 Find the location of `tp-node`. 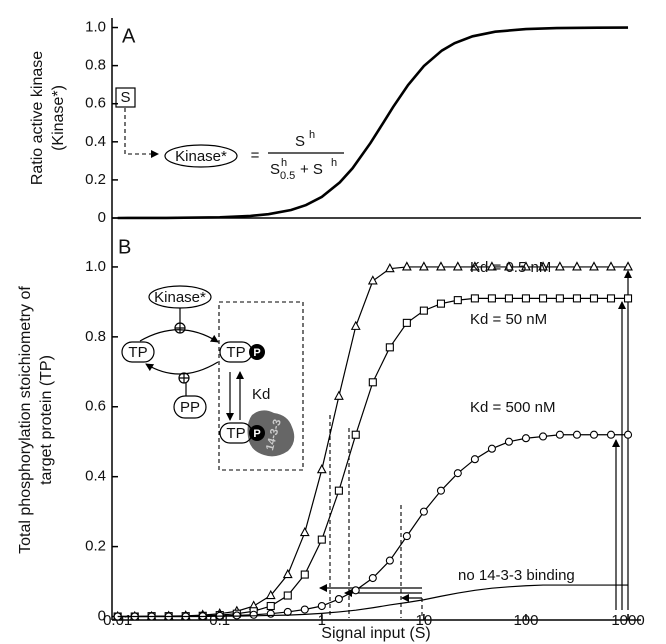

tp-node is located at coordinates (138, 352).